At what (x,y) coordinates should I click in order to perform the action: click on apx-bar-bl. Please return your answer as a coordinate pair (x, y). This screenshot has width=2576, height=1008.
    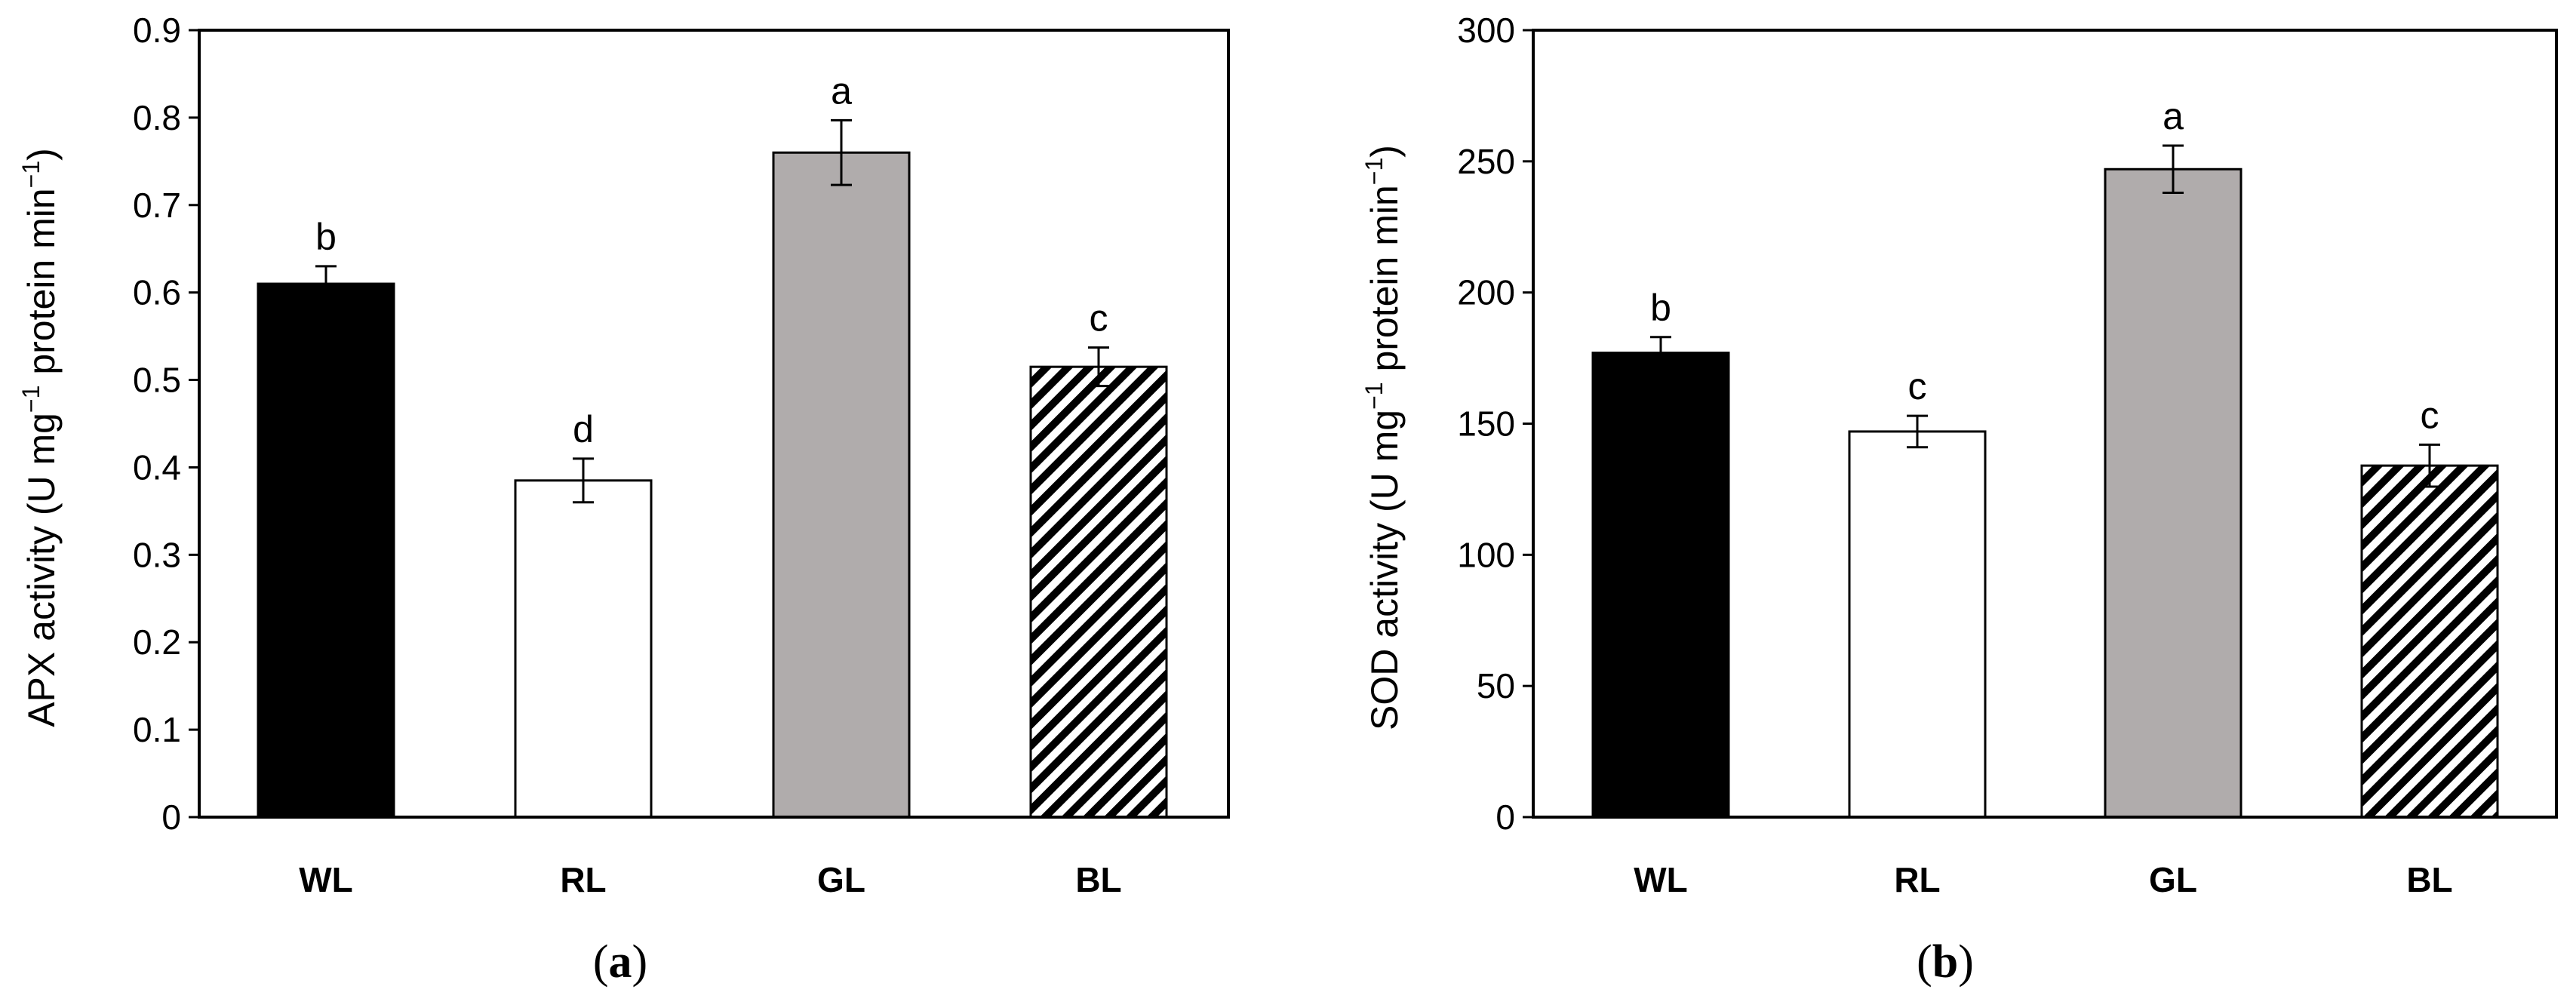
    Looking at the image, I should click on (1098, 592).